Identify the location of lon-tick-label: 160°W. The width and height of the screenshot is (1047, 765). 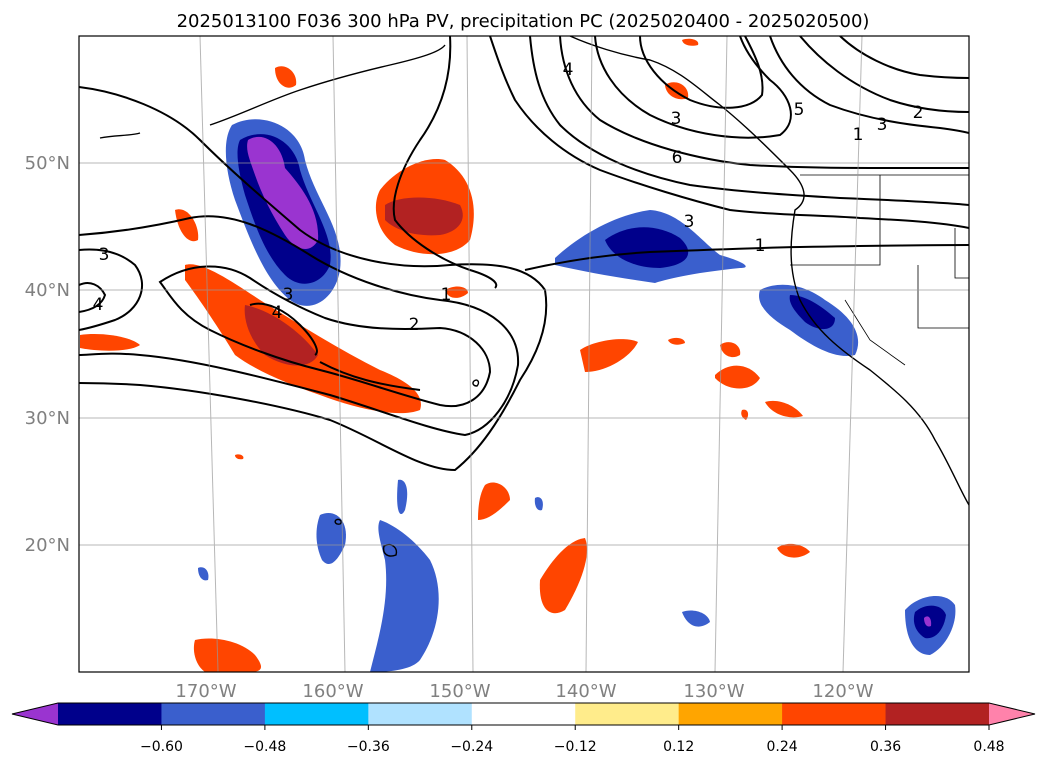
(332, 691).